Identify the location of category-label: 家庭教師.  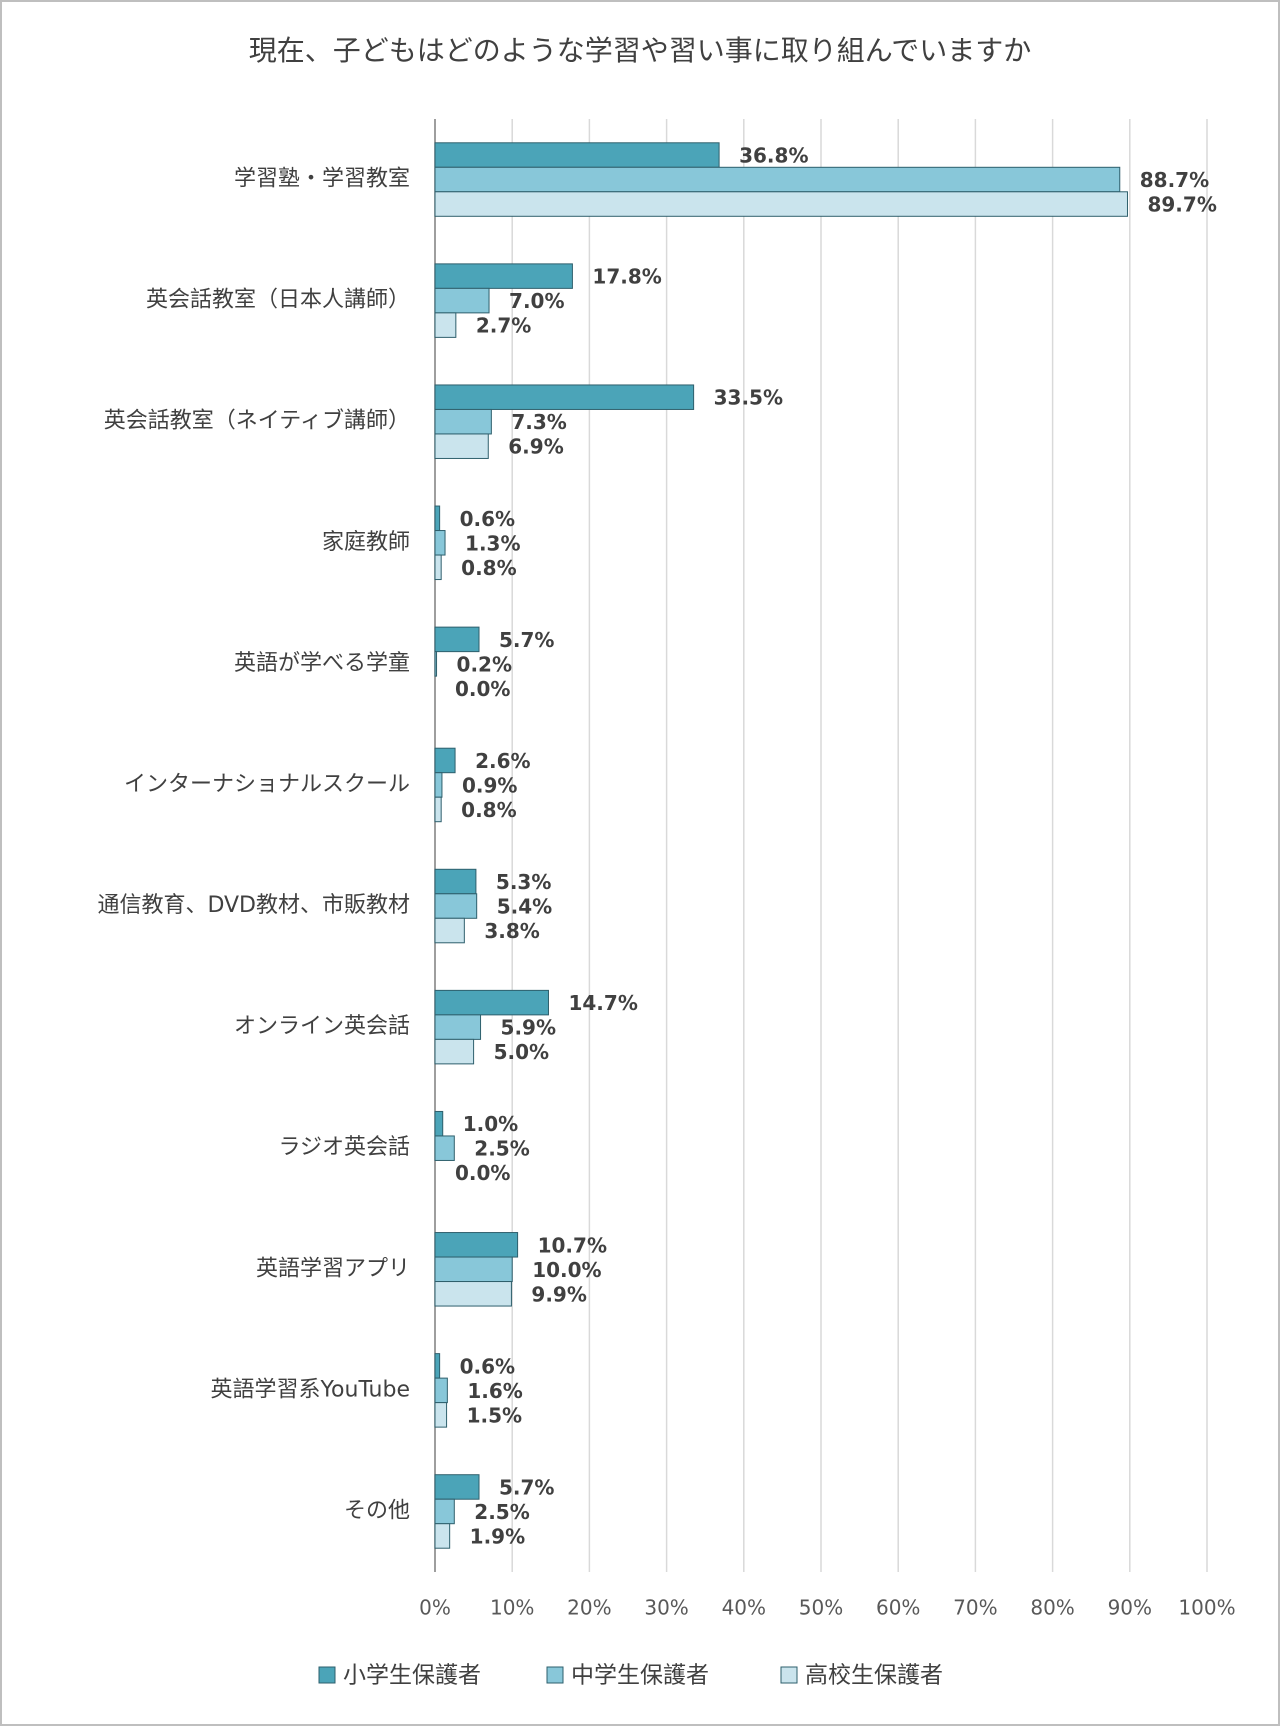
(366, 542).